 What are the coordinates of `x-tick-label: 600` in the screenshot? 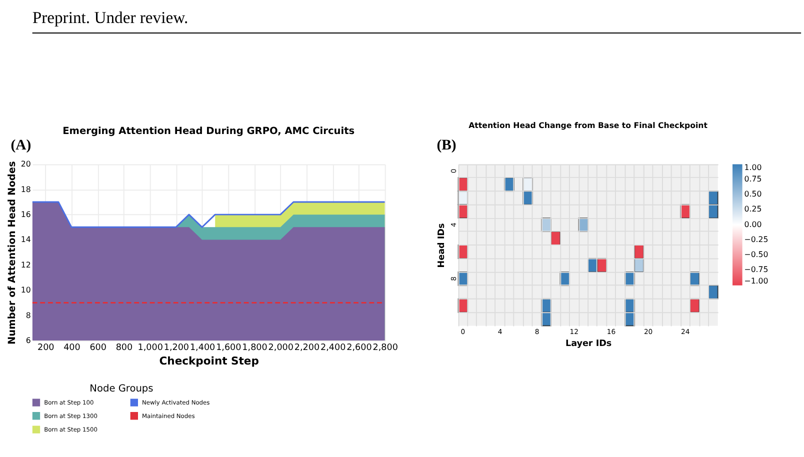 It's located at (98, 347).